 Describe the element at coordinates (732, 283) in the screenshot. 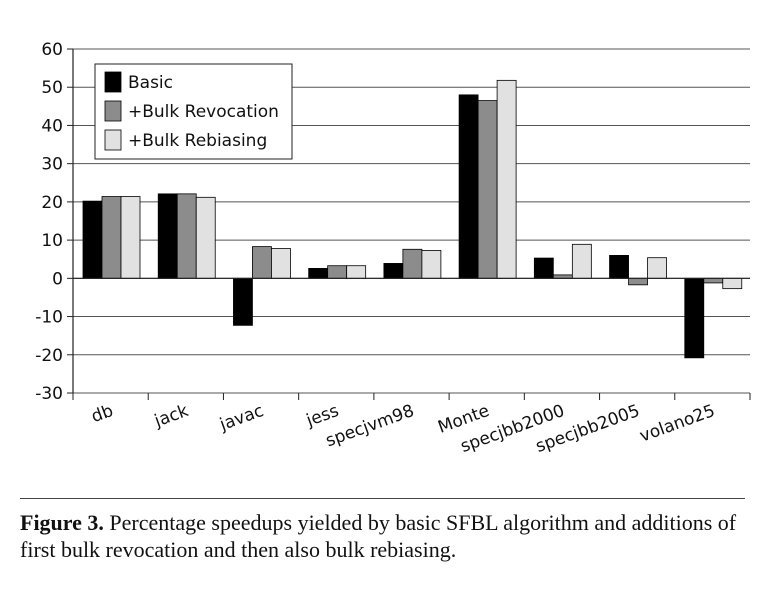

I see `bar-bulk-rebiasing-volano25` at that location.